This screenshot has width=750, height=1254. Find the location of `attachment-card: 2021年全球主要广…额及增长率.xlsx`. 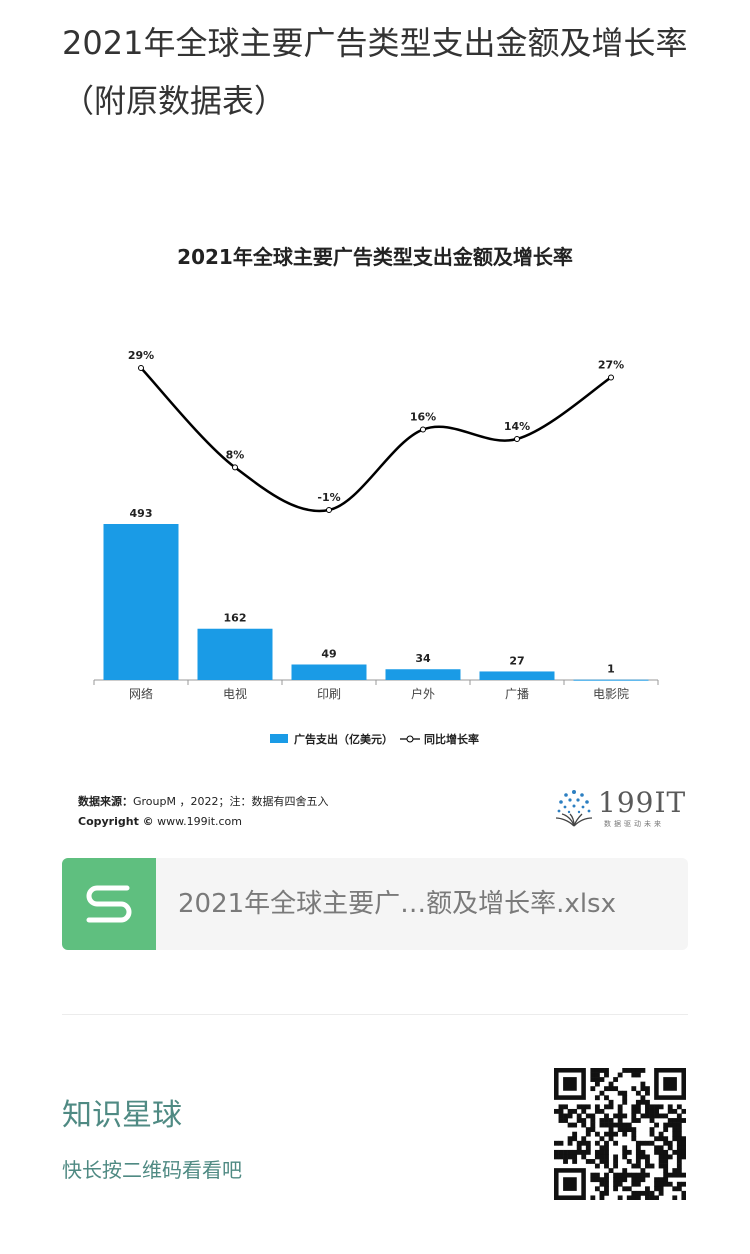

attachment-card: 2021年全球主要广…额及增长率.xlsx is located at coordinates (375, 904).